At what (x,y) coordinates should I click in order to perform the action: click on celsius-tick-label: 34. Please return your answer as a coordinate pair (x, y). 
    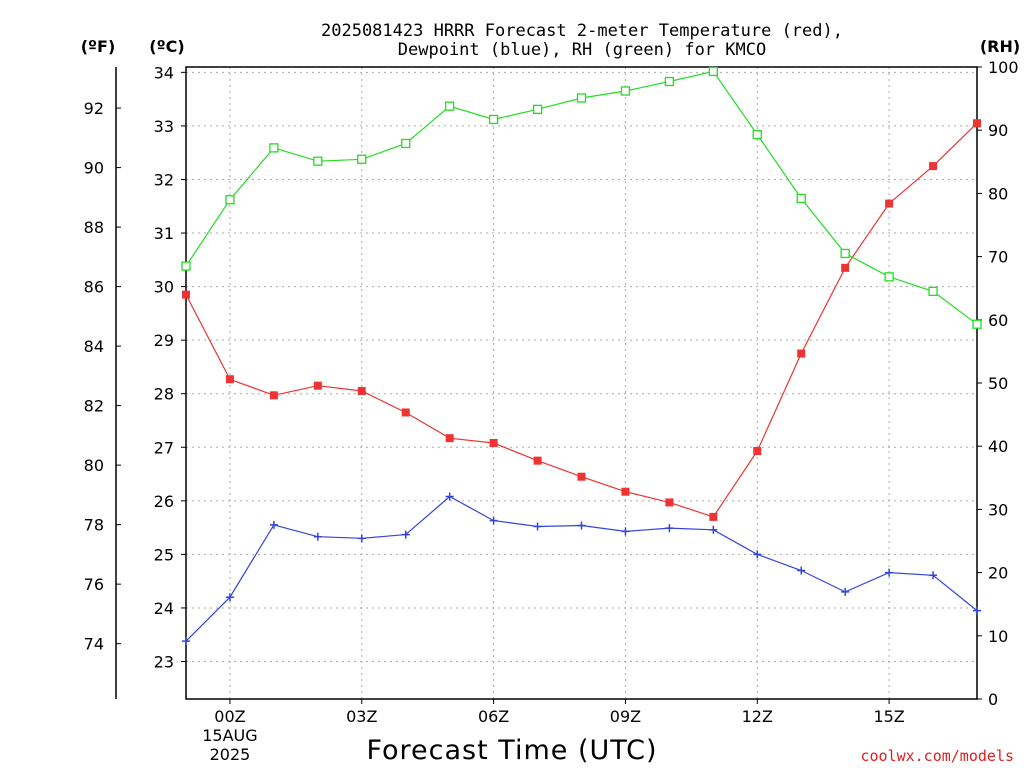
    Looking at the image, I should click on (164, 72).